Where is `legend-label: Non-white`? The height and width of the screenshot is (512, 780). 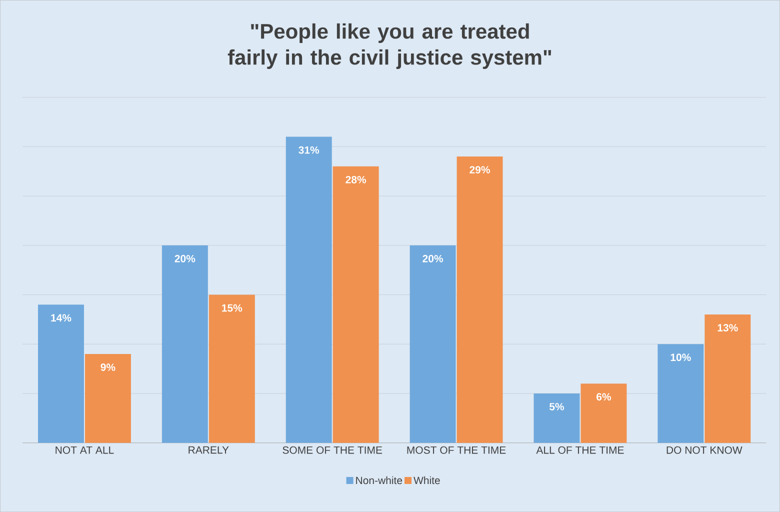
legend-label: Non-white is located at coordinates (379, 480).